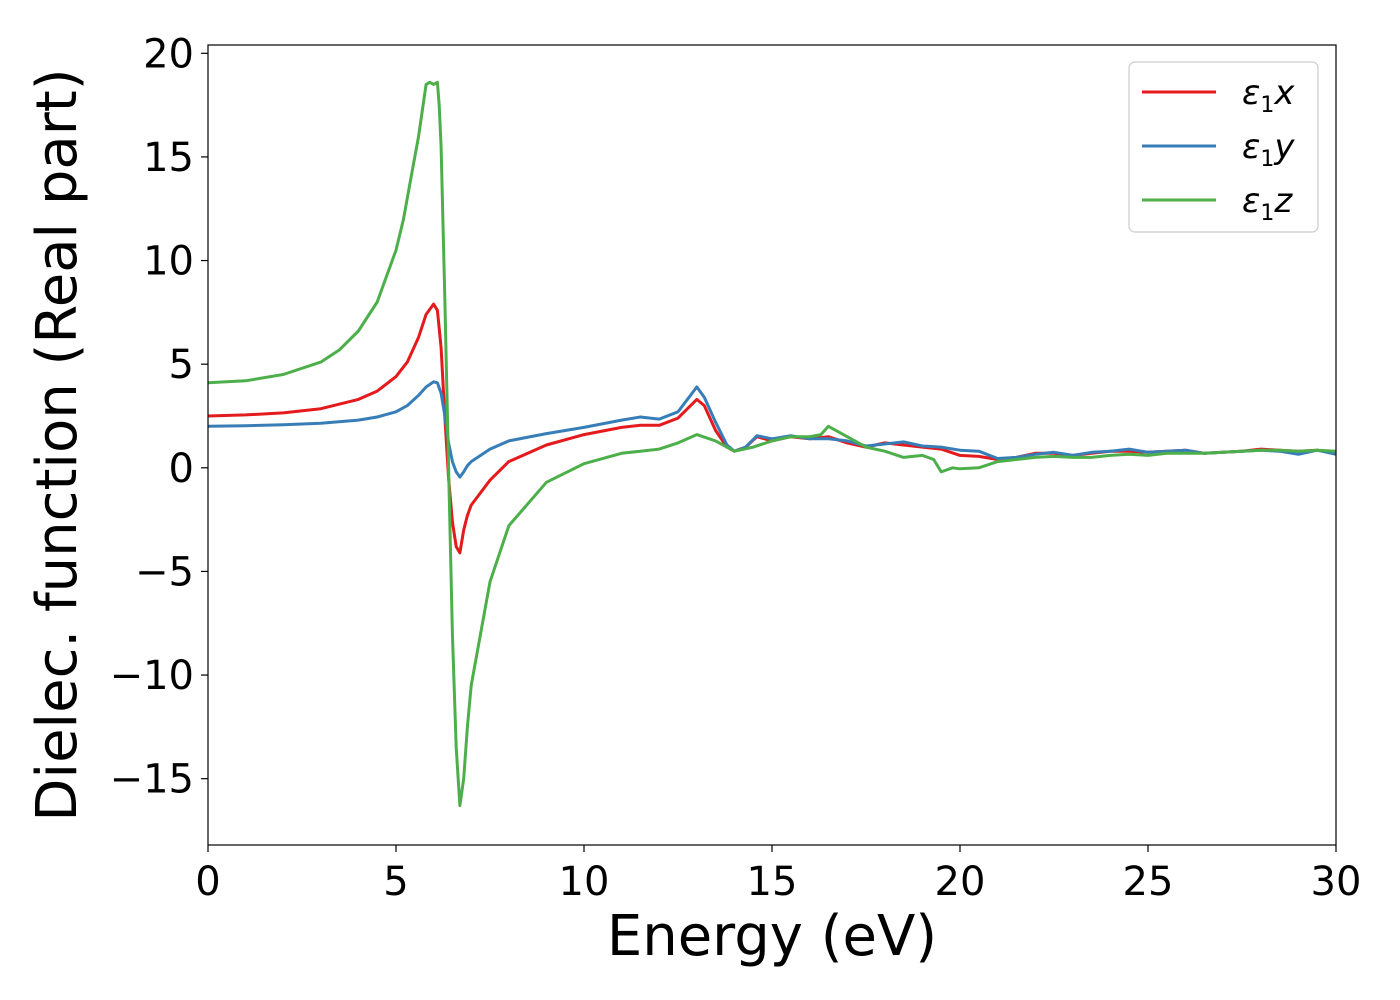 The width and height of the screenshot is (1400, 1000). Describe the element at coordinates (1268, 95) in the screenshot. I see `legend-label-x: ε1x` at that location.